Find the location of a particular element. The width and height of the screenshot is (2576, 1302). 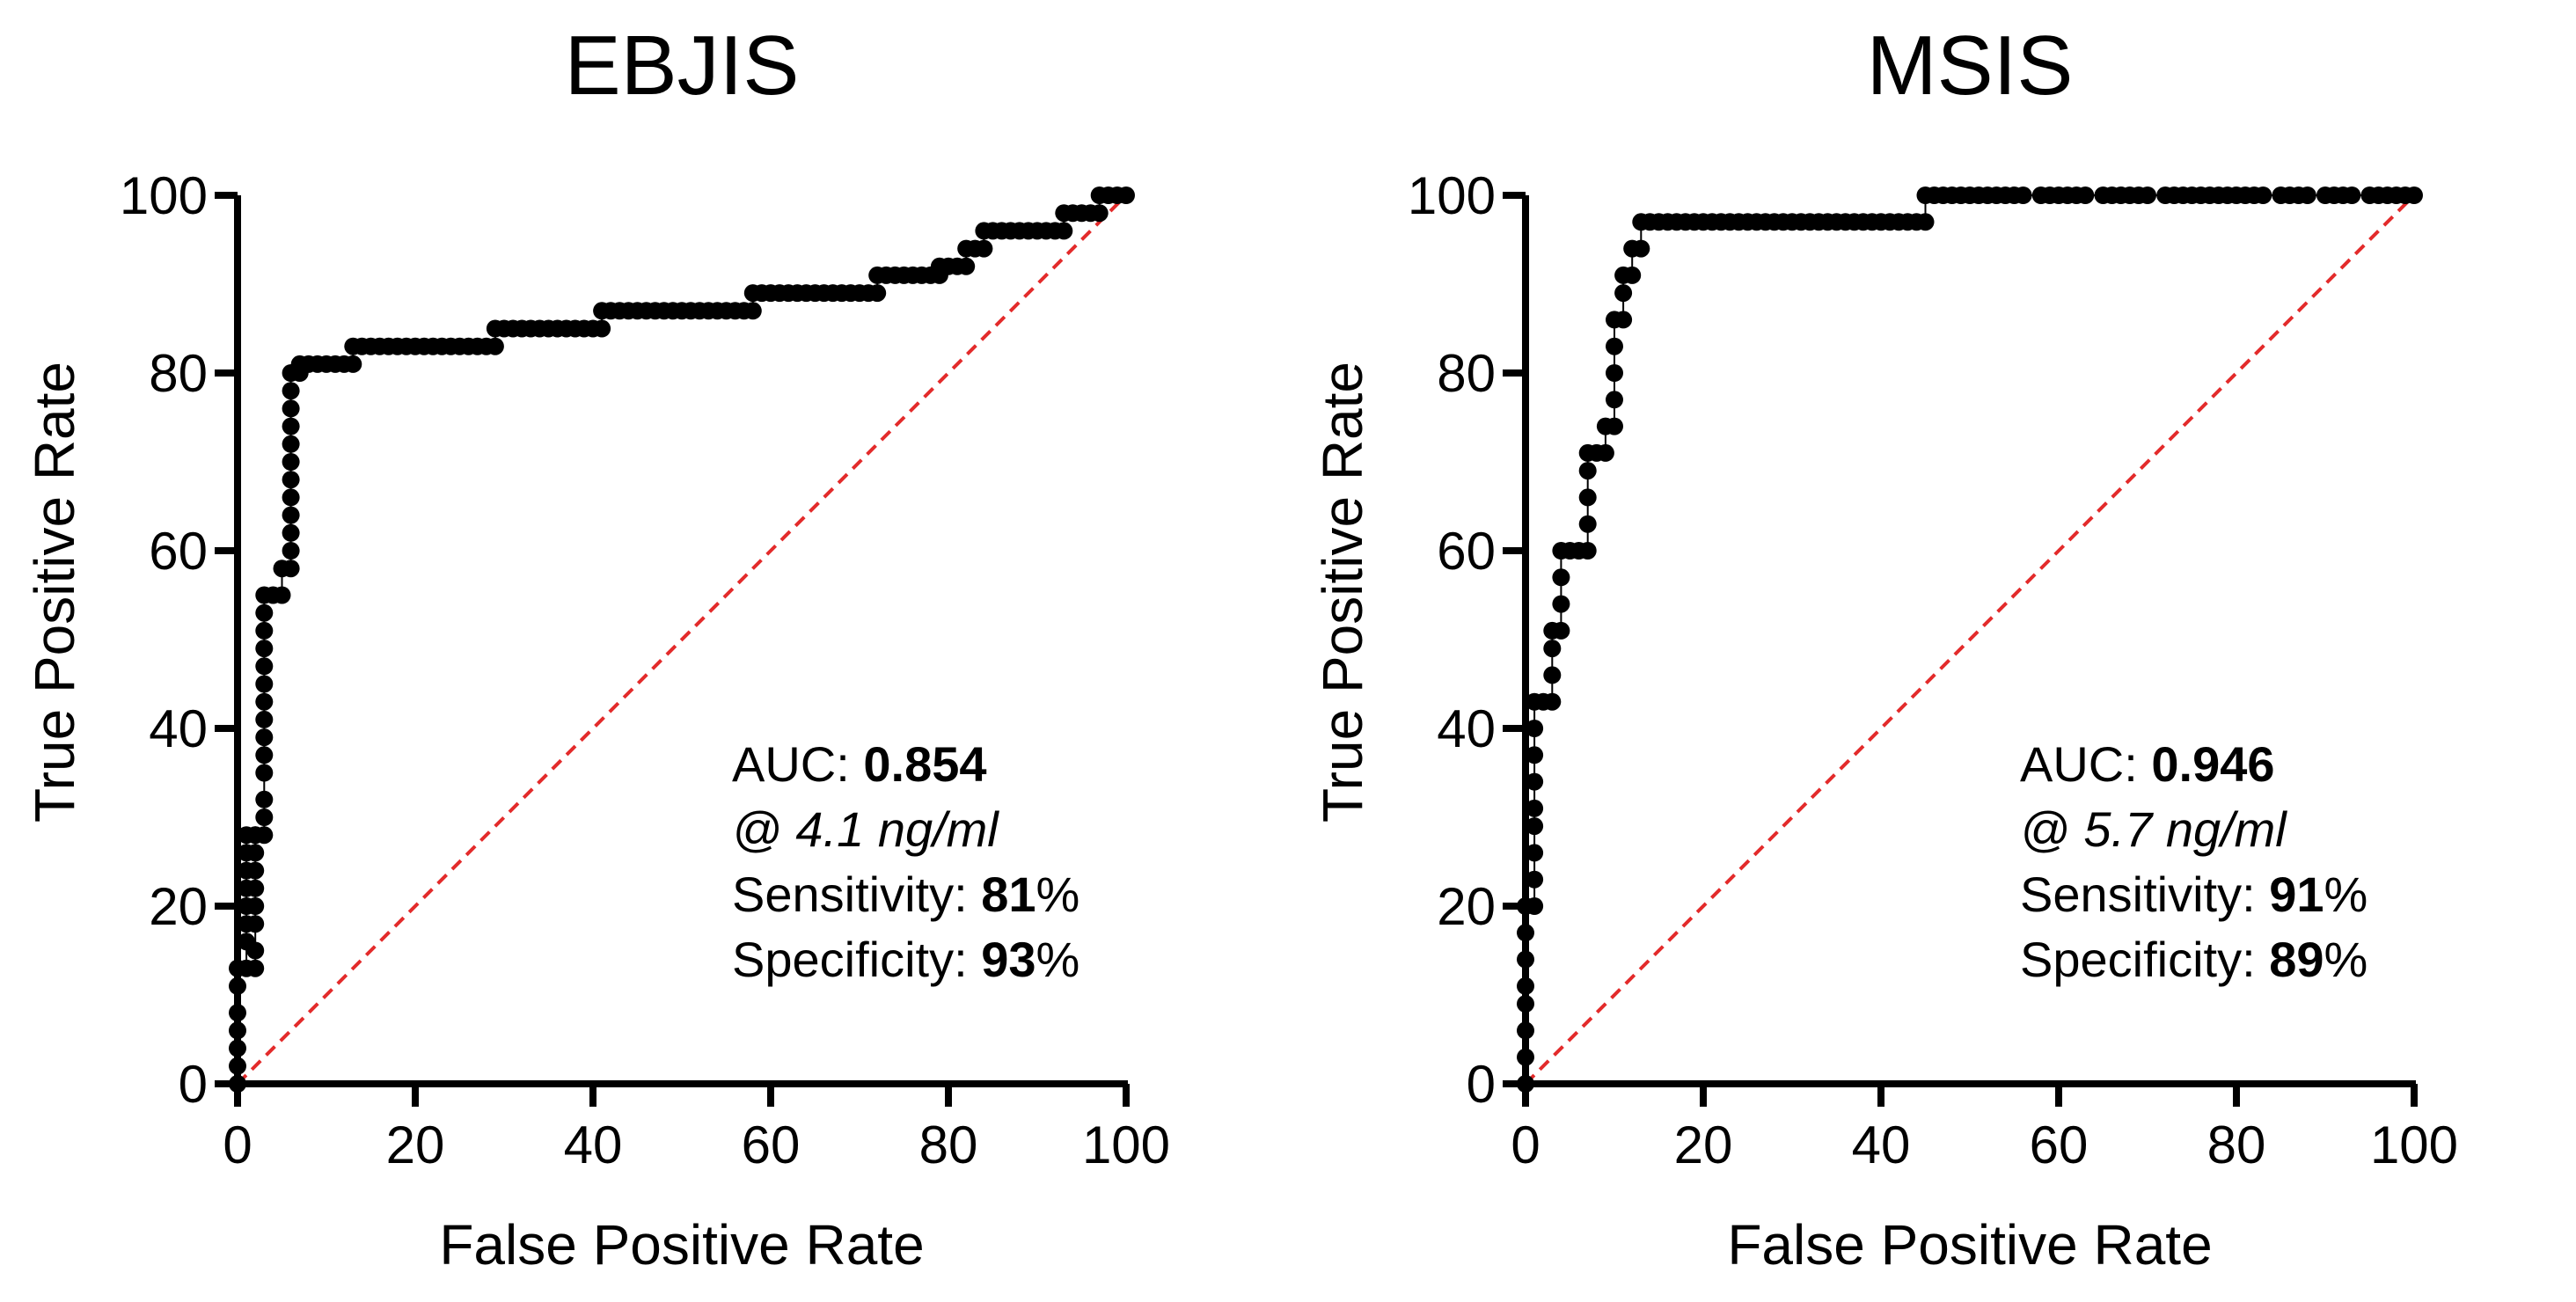

chart-title: MSIS is located at coordinates (1970, 65).